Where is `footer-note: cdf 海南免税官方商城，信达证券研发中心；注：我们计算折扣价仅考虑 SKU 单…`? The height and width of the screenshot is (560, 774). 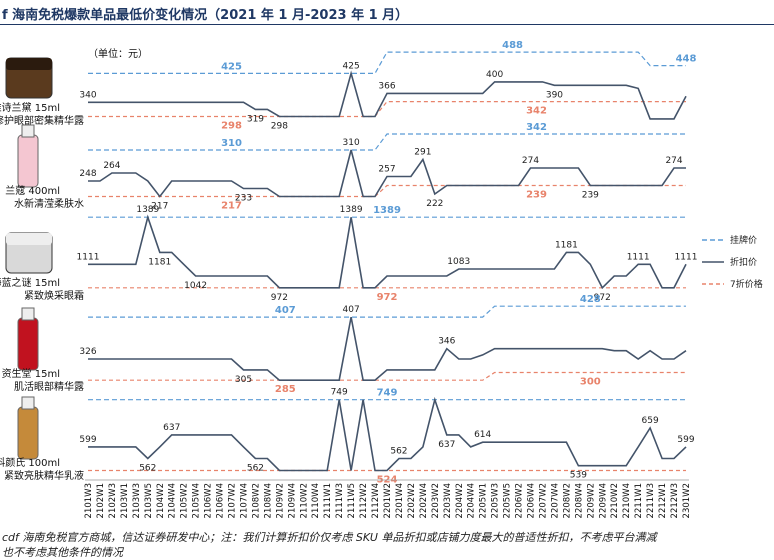
footer-note: cdf 海南免税官方商城，信达证券研发中心；注：我们计算折扣价仅考虑 SKU 单… is located at coordinates (329, 545).